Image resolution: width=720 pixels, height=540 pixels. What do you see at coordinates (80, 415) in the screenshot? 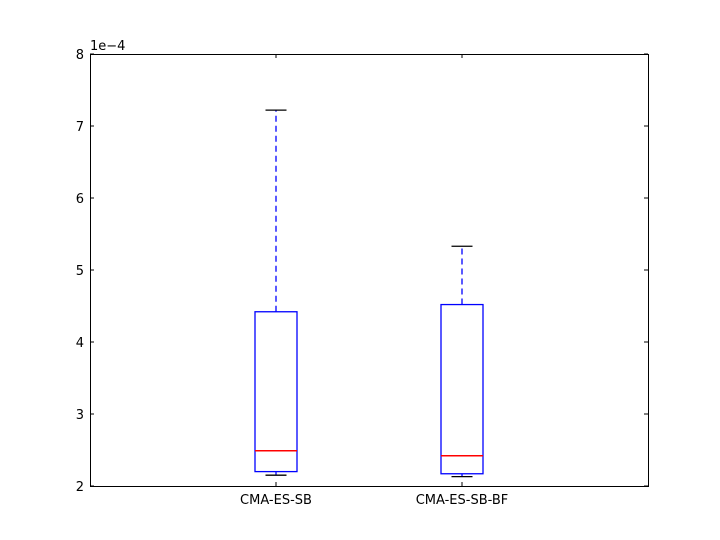
I see `y-tick-label: 3` at bounding box center [80, 415].